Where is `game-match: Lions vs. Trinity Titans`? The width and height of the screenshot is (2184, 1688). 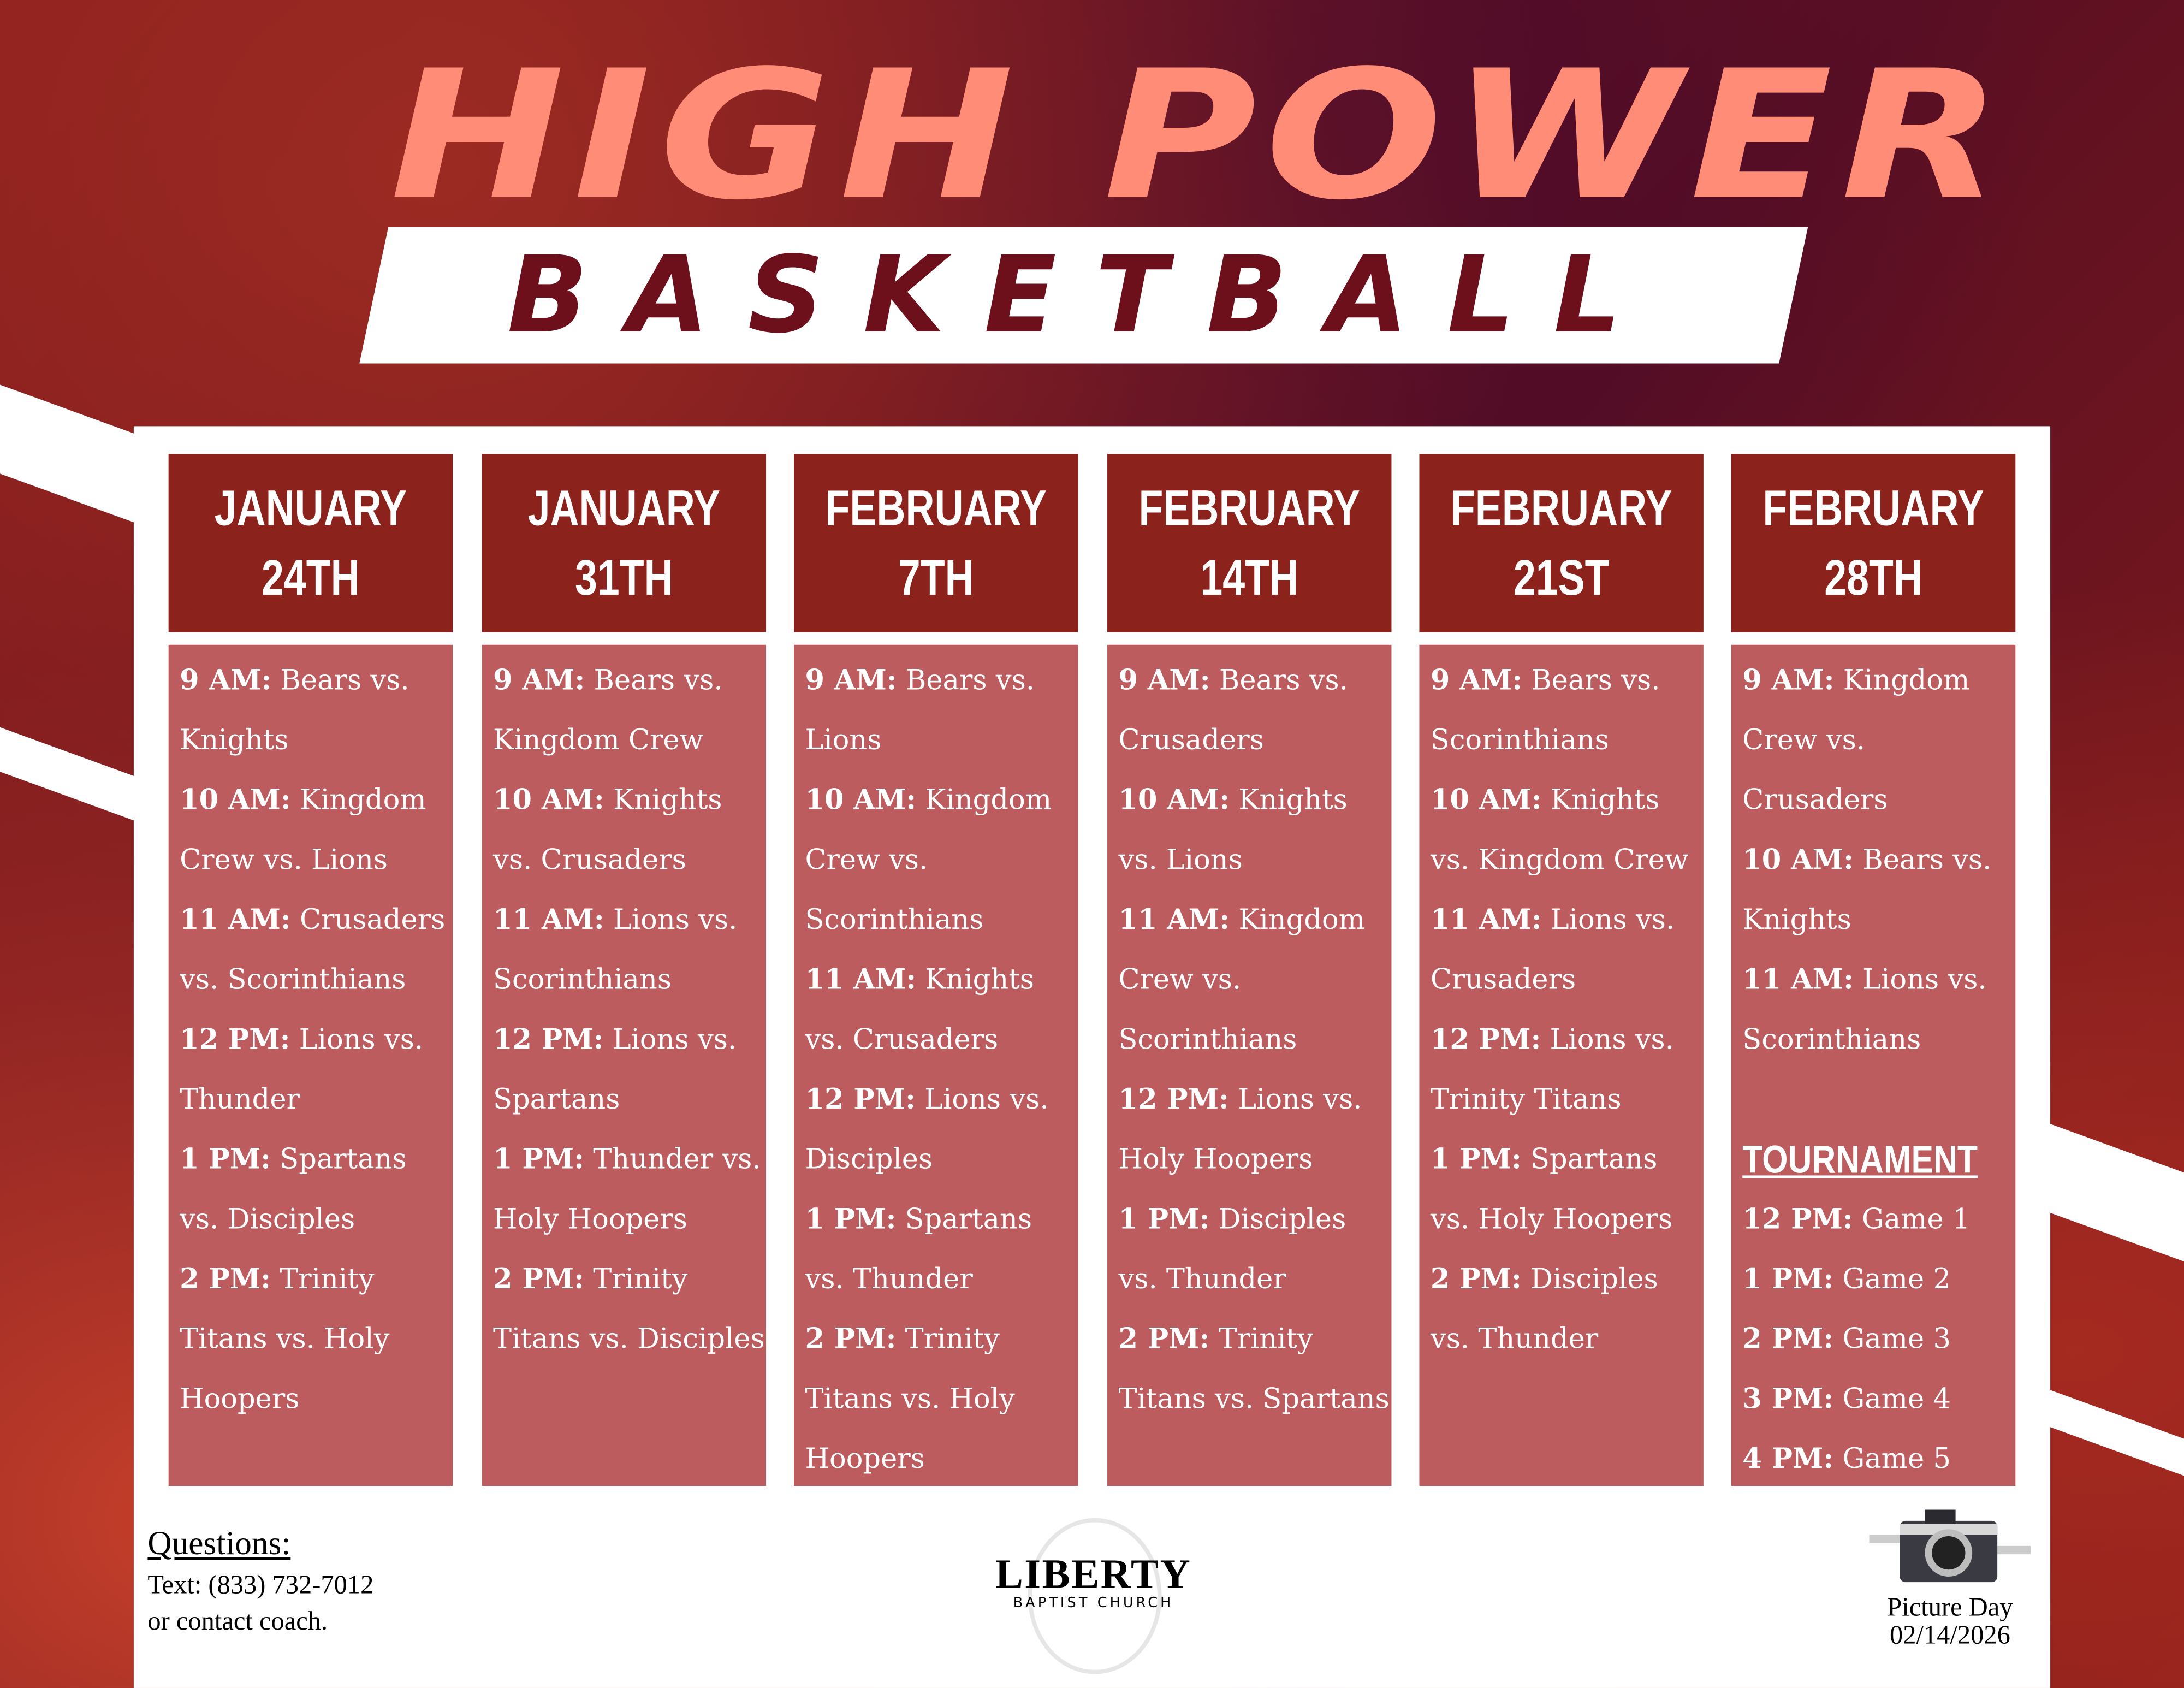
game-match: Lions vs. Trinity Titans is located at coordinates (1552, 1069).